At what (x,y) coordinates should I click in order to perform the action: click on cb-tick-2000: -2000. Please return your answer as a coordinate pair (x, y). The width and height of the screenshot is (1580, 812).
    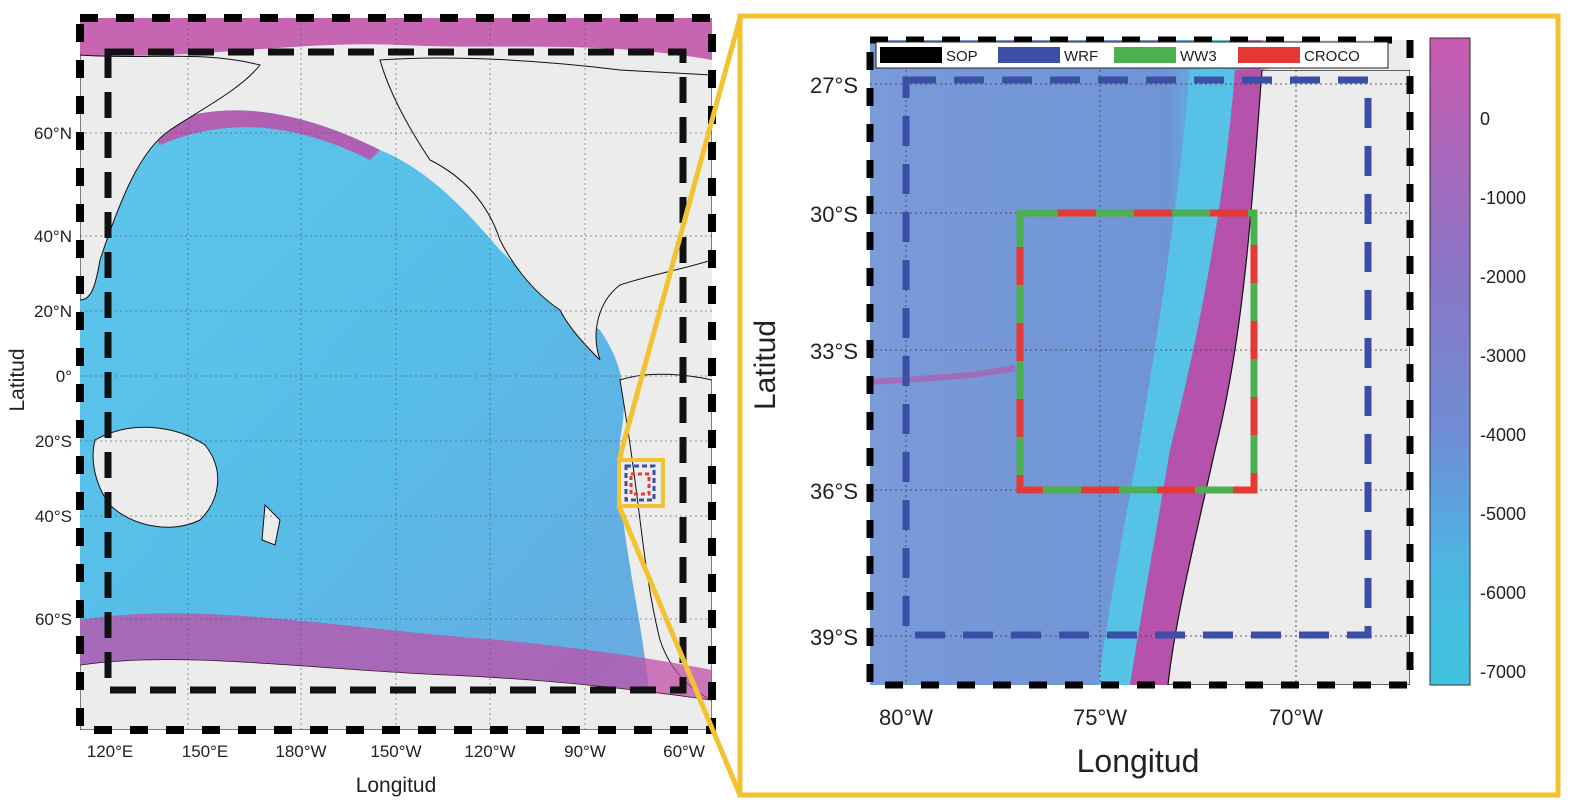
    Looking at the image, I should click on (1503, 277).